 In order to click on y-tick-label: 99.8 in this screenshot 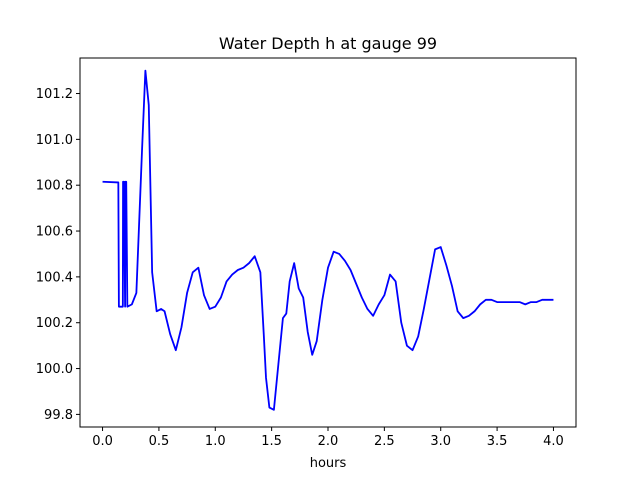, I will do `click(58, 415)`.